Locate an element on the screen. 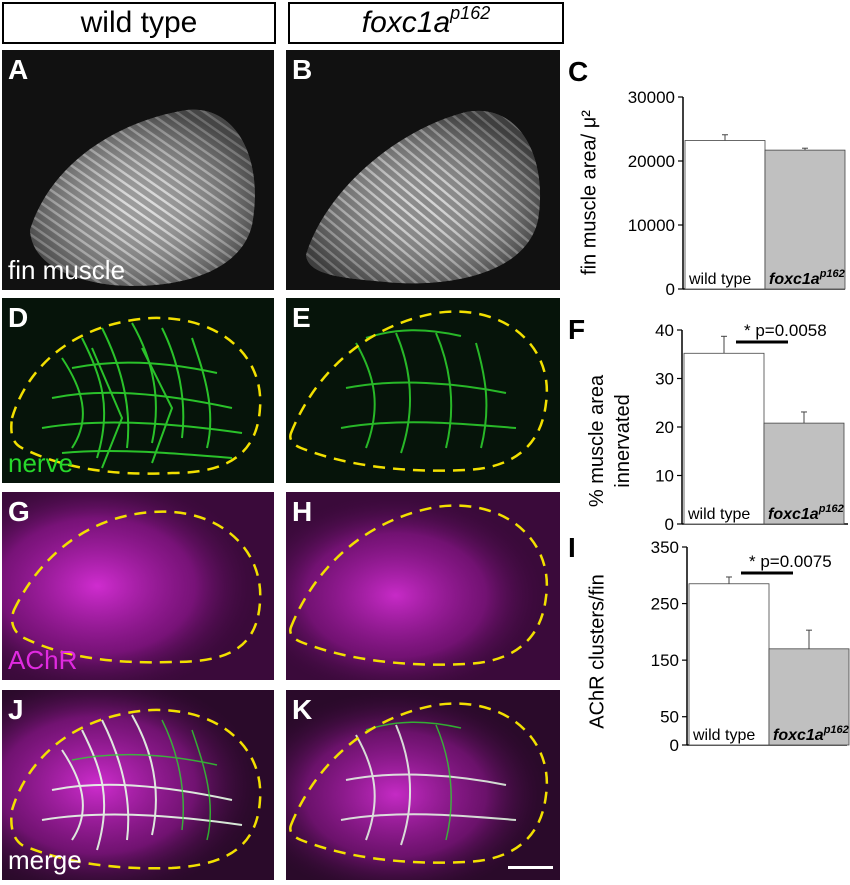  scale-bar is located at coordinates (530, 867).